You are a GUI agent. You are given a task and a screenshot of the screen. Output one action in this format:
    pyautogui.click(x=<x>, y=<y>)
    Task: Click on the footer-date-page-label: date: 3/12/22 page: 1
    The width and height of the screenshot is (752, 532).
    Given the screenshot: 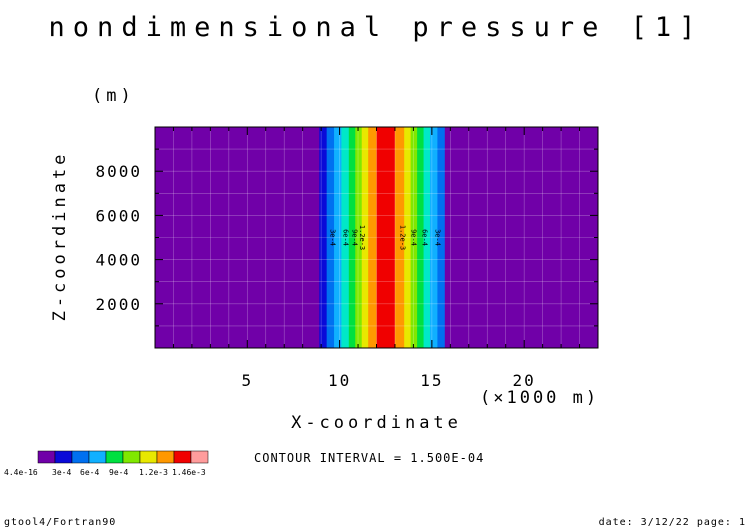 What is the action you would take?
    pyautogui.click(x=672, y=522)
    